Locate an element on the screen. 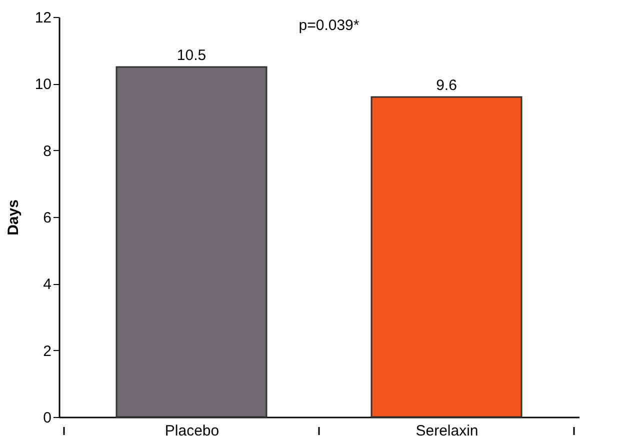 Image resolution: width=636 pixels, height=444 pixels. data-label: 9.6 is located at coordinates (446, 85).